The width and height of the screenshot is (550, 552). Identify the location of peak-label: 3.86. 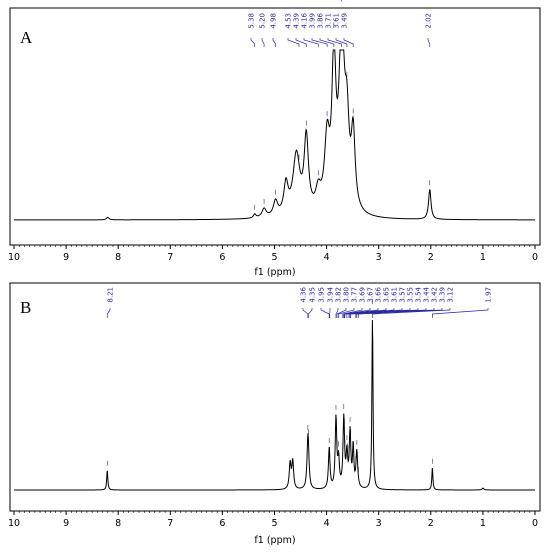
(321, 20).